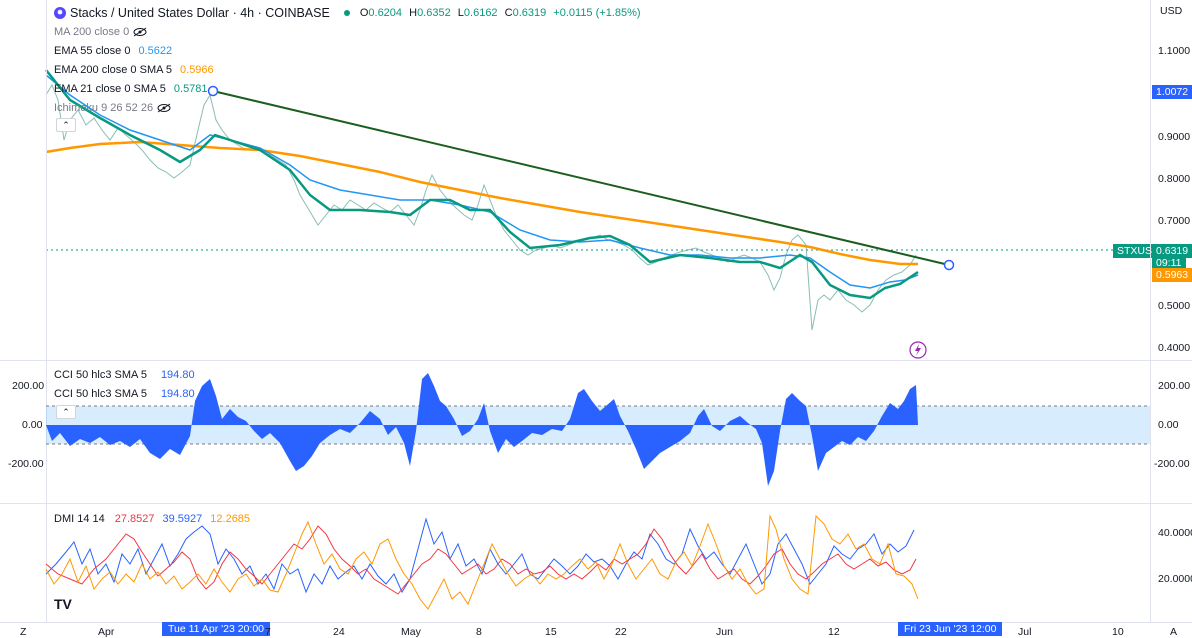 The width and height of the screenshot is (1192, 638). I want to click on price-tick: 0.5000, so click(1174, 306).